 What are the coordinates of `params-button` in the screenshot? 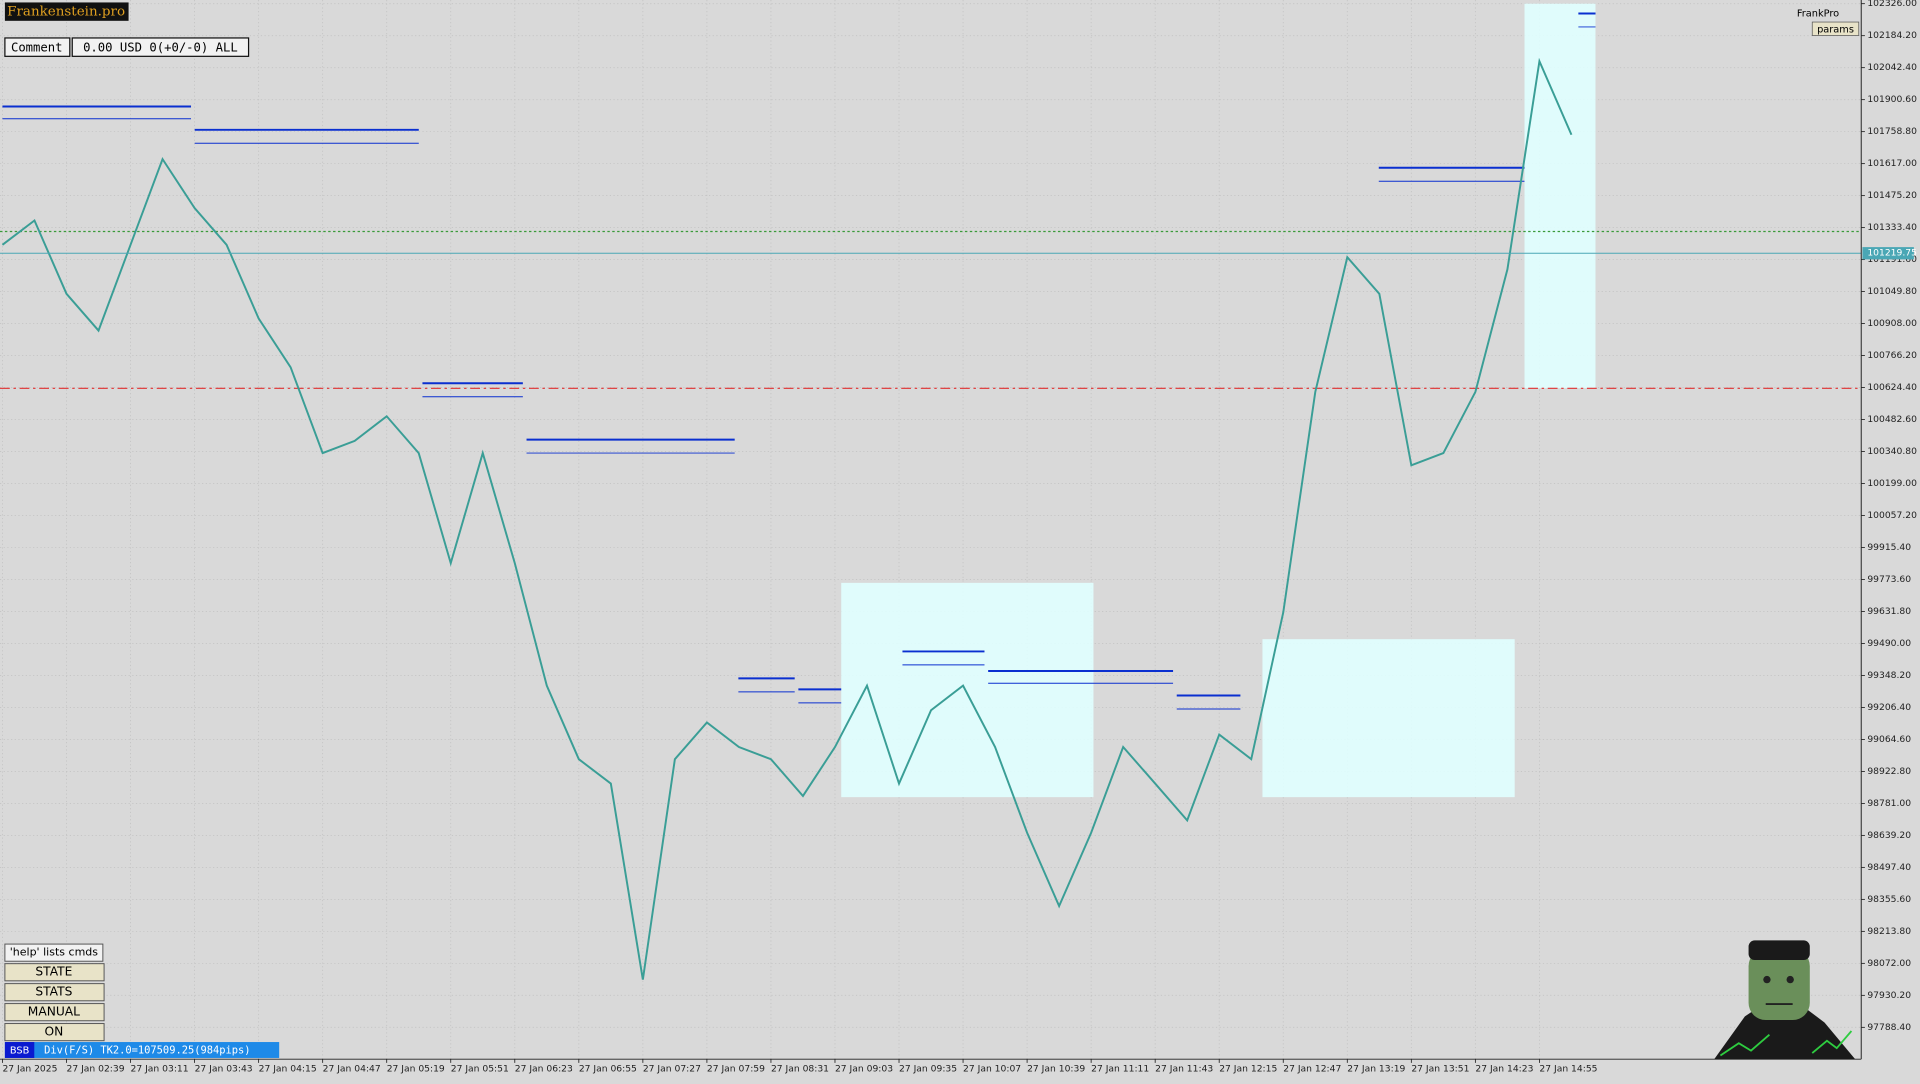 It's located at (1835, 28).